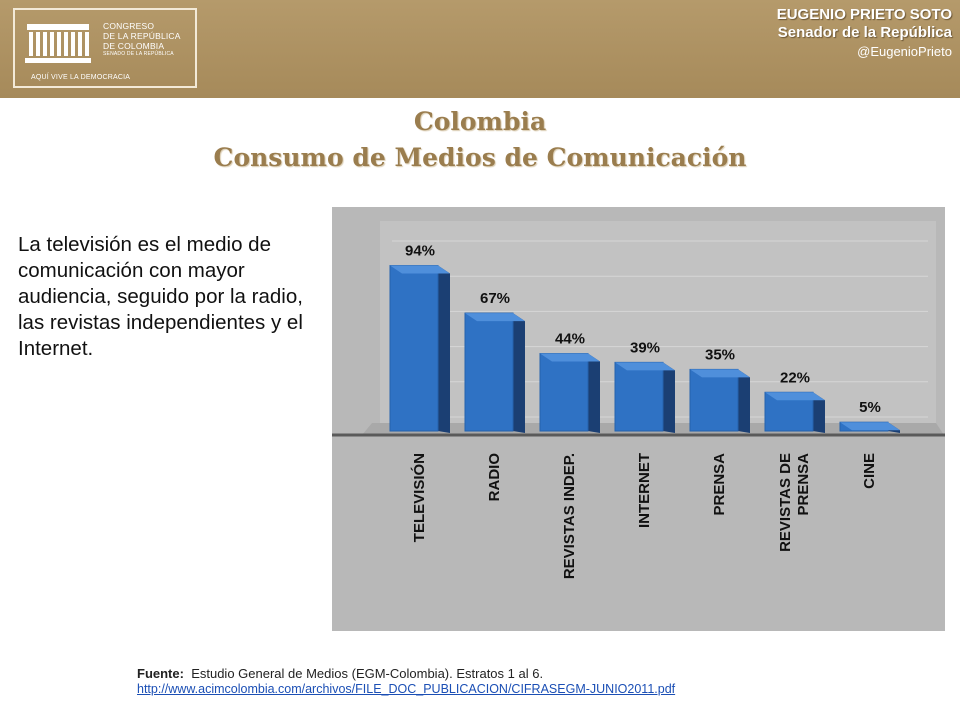  What do you see at coordinates (864, 14) in the screenshot?
I see `senator-name: EUGENIO PRIETO SOTO` at bounding box center [864, 14].